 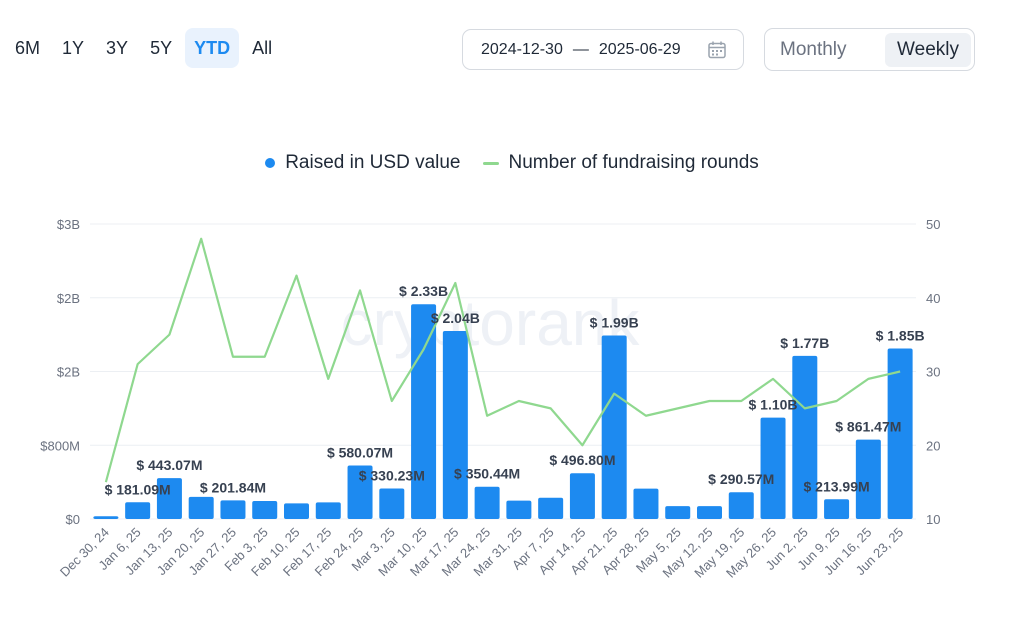 I want to click on y-right-tick-label: 10, so click(x=933, y=519).